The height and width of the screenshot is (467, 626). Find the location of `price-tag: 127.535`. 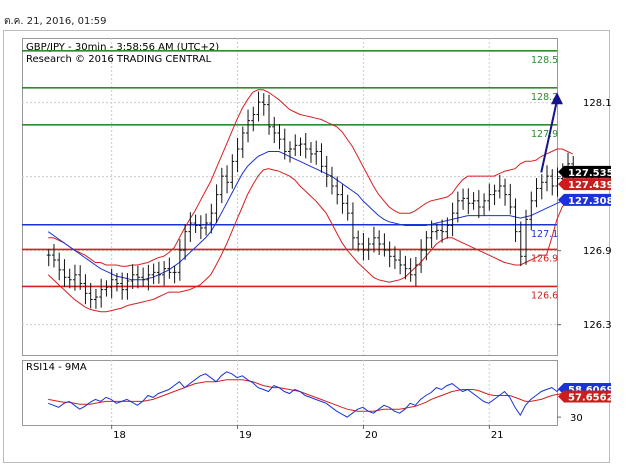

price-tag: 127.535 is located at coordinates (591, 173).